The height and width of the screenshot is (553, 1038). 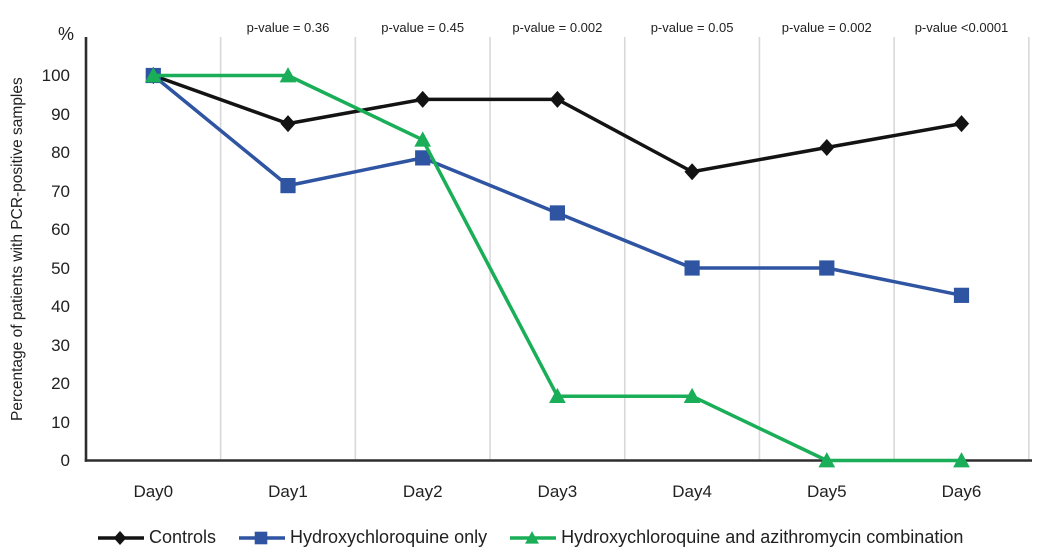 I want to click on y-tick-label: 60, so click(x=60, y=229).